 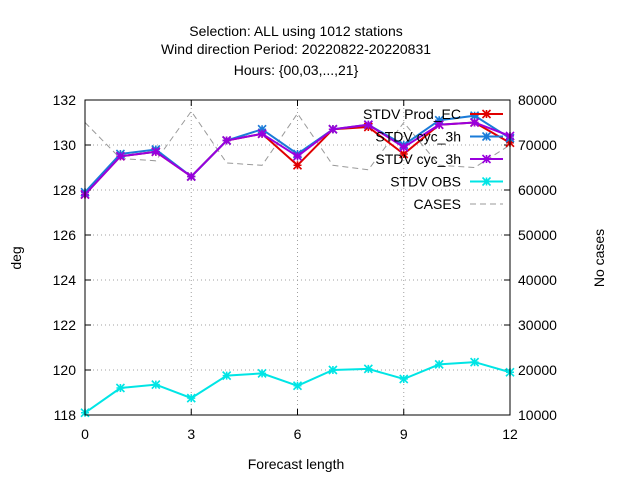 I want to click on y2-tick-label: 80000, so click(x=537, y=100).